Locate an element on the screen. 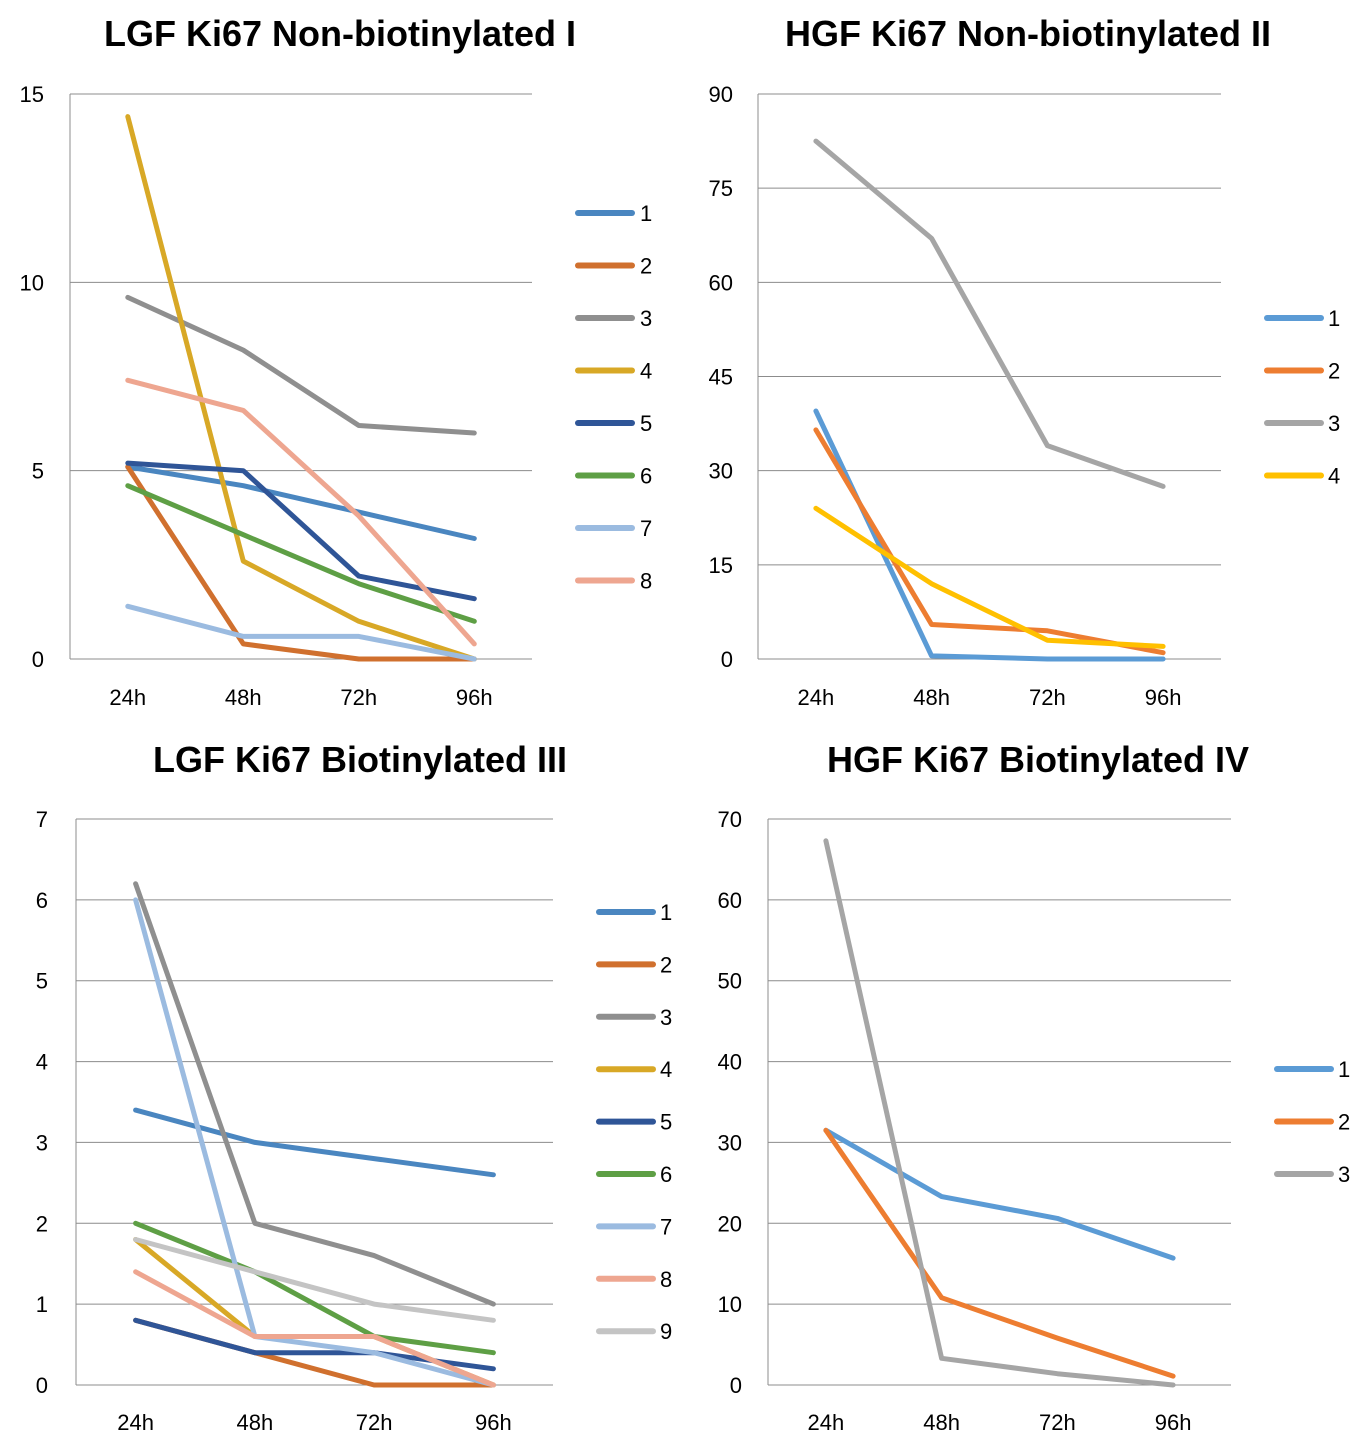 This screenshot has width=1356, height=1436. y-tick-label: 40 is located at coordinates (730, 1062).